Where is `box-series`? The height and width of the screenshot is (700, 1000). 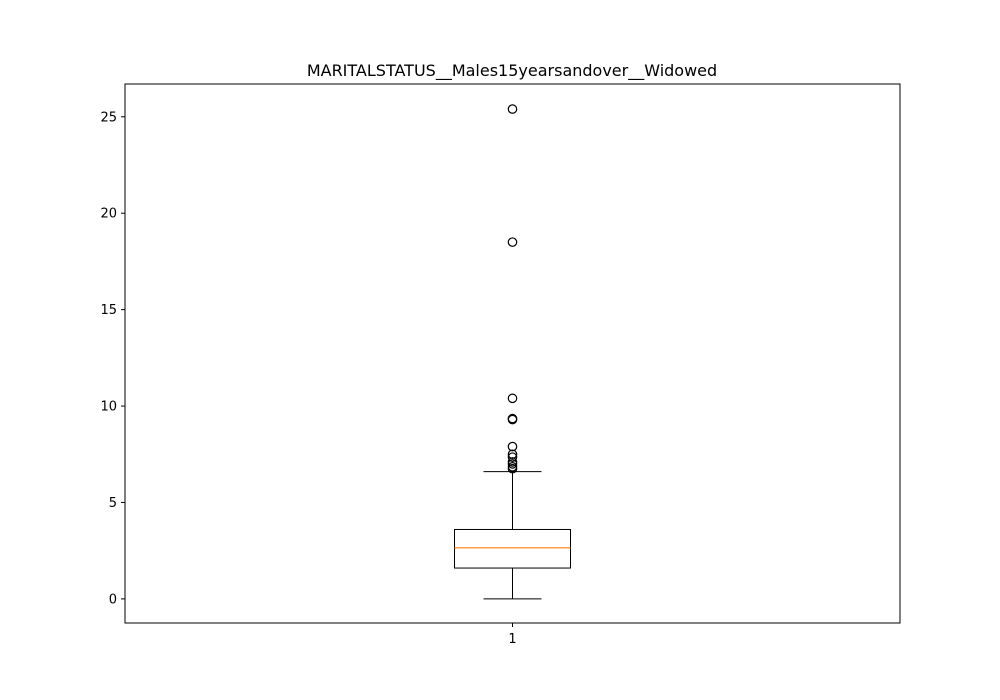 box-series is located at coordinates (512, 352).